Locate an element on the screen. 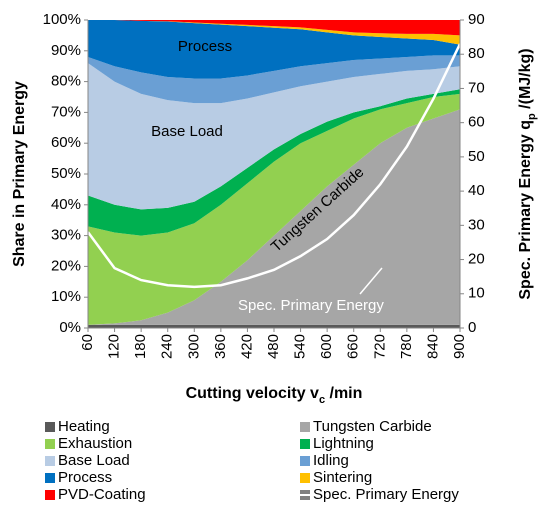 This screenshot has width=546, height=522. x-tick-label: 480 is located at coordinates (273, 346).